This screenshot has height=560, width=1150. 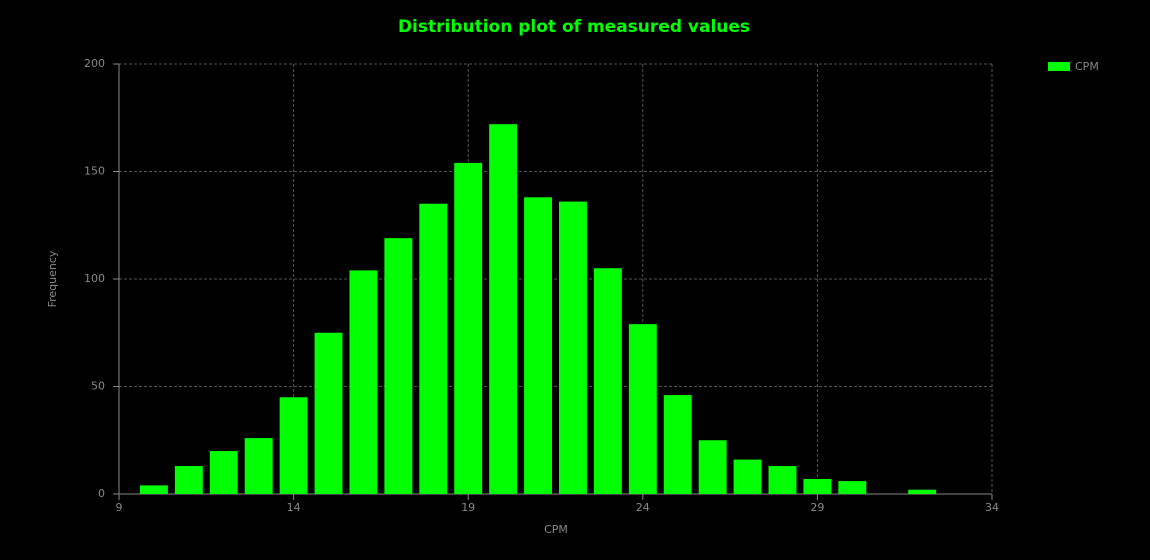 What do you see at coordinates (1059, 66) in the screenshot?
I see `legend-swatch` at bounding box center [1059, 66].